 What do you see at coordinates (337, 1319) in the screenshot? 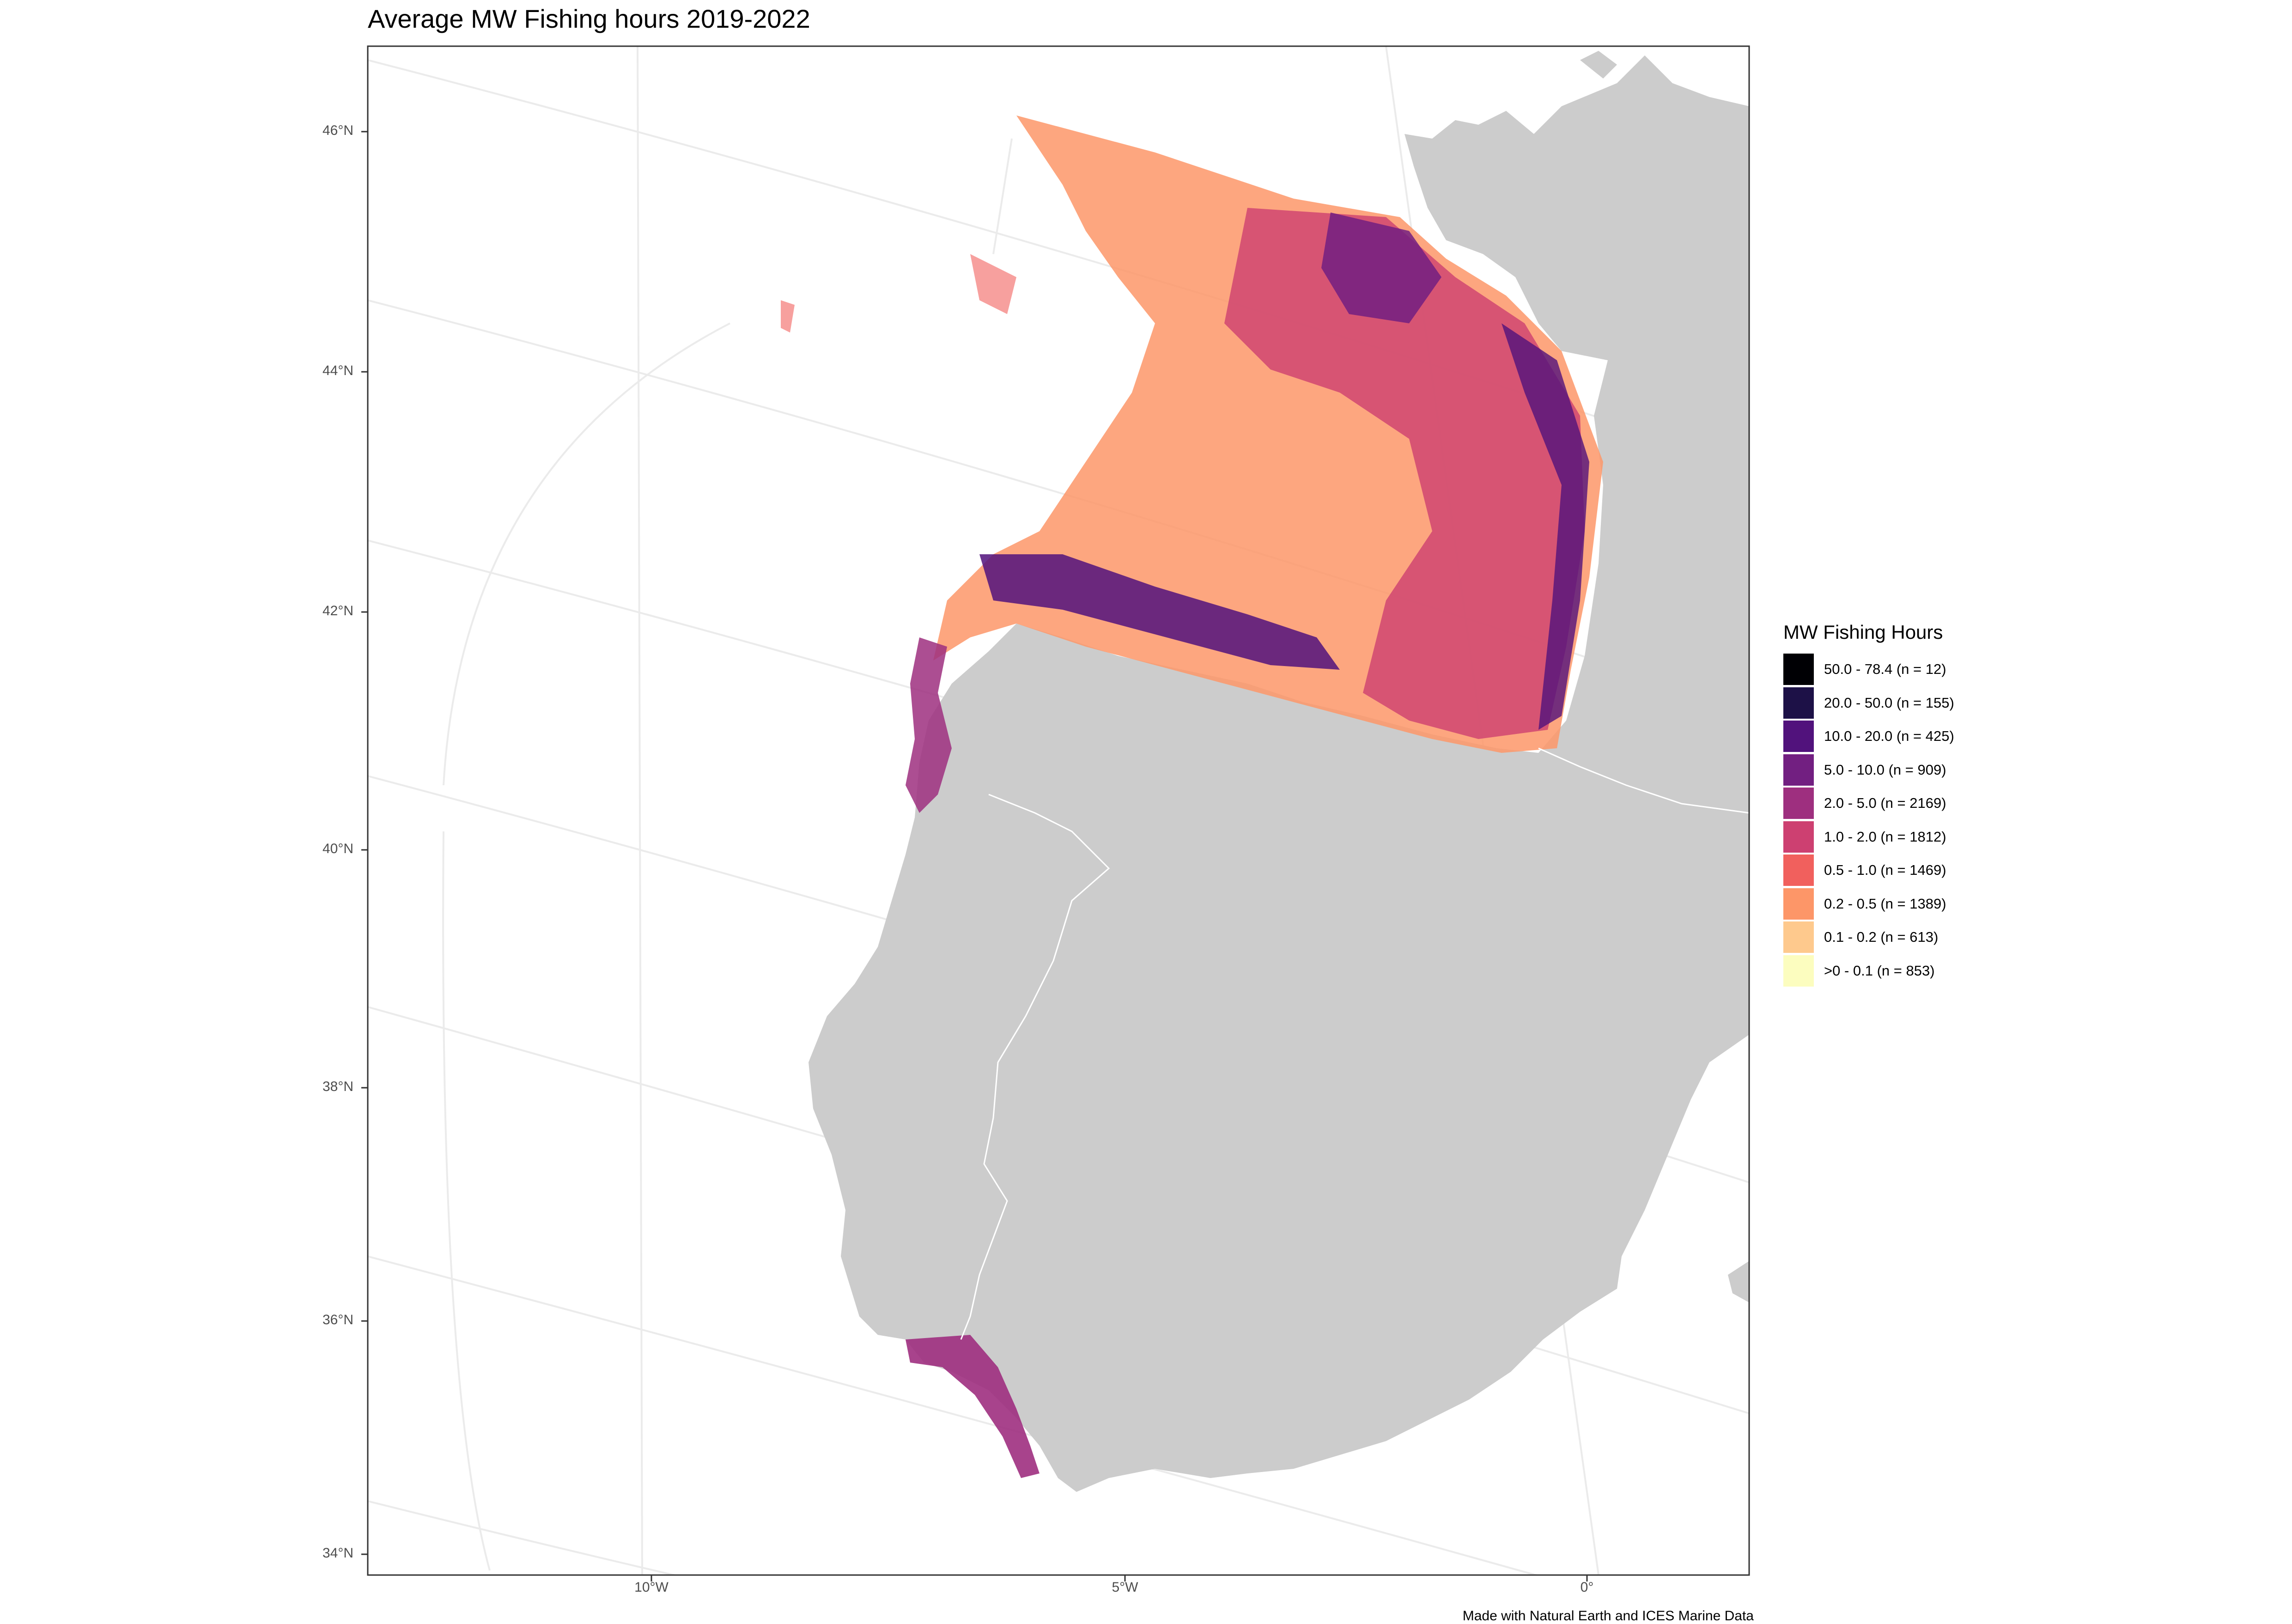
I see `y-tick-label: 36°N` at bounding box center [337, 1319].